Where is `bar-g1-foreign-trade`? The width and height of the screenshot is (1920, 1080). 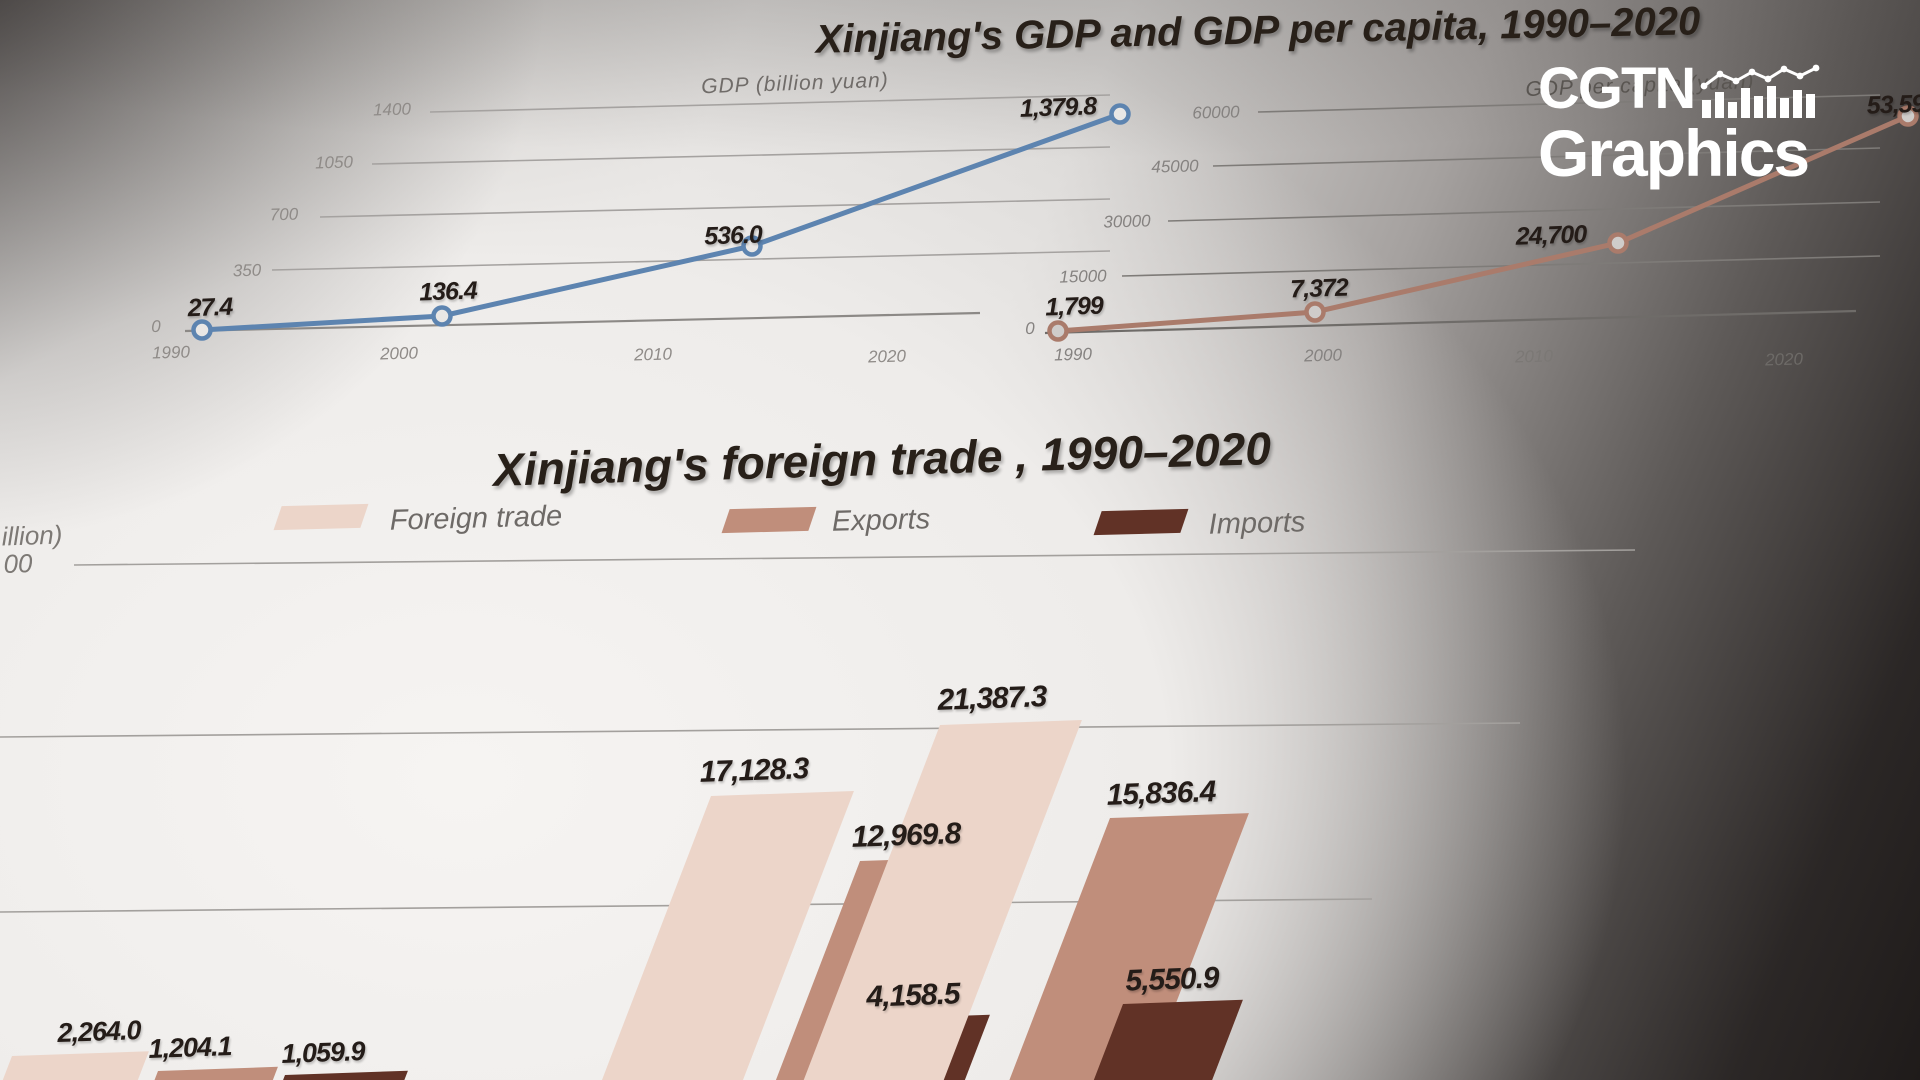 bar-g1-foreign-trade is located at coordinates (74, 1065).